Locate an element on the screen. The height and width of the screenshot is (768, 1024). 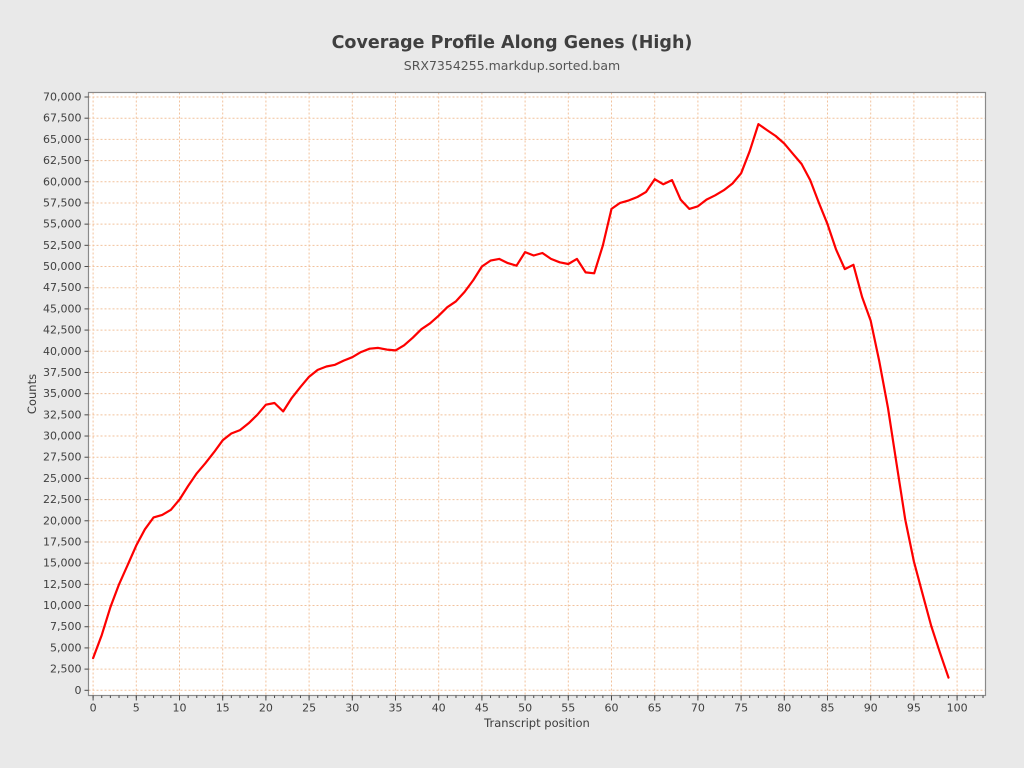
x-tick-label: 30 is located at coordinates (352, 708).